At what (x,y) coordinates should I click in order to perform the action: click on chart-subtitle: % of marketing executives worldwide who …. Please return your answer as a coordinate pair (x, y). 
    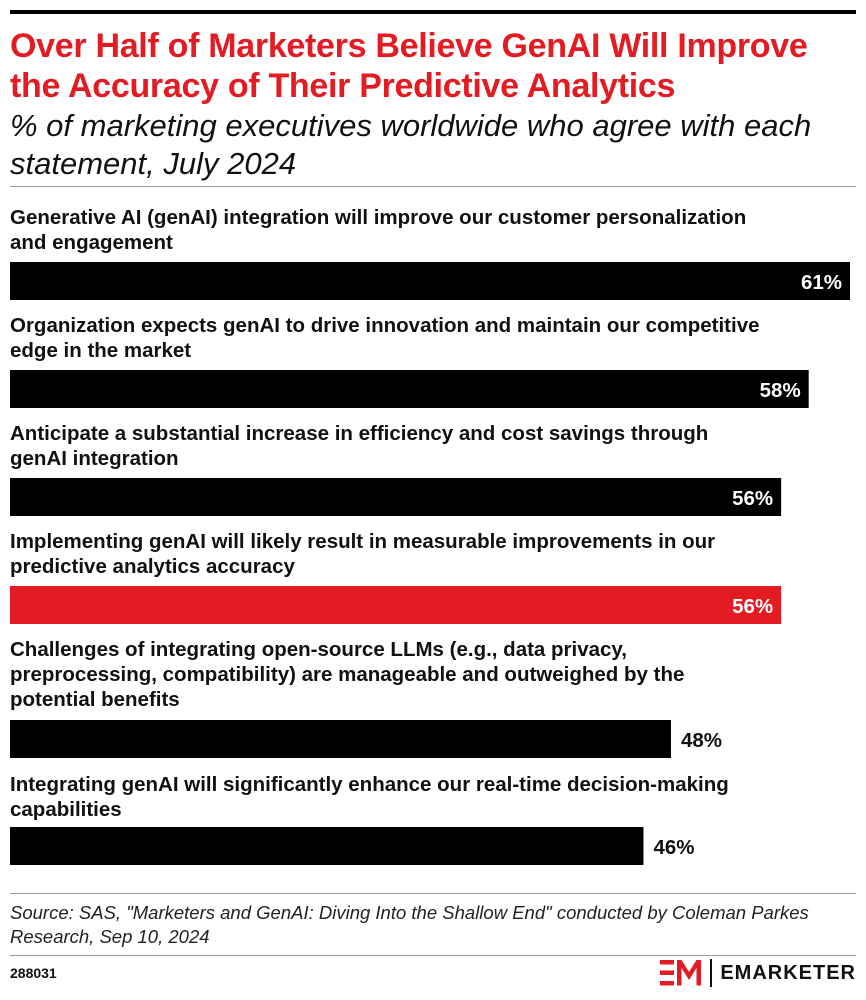
    Looking at the image, I should click on (411, 144).